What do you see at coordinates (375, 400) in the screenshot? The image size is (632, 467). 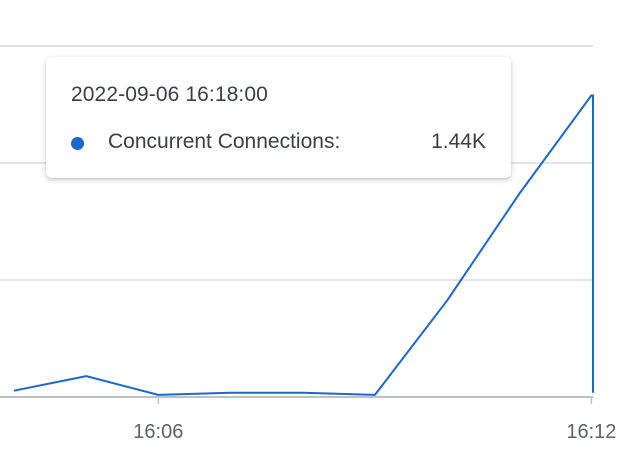 I see `x-axis-ticks` at bounding box center [375, 400].